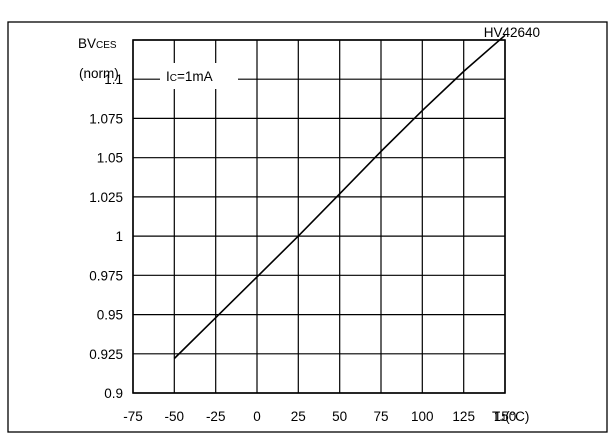  I want to click on annotation-main: I, so click(168, 76).